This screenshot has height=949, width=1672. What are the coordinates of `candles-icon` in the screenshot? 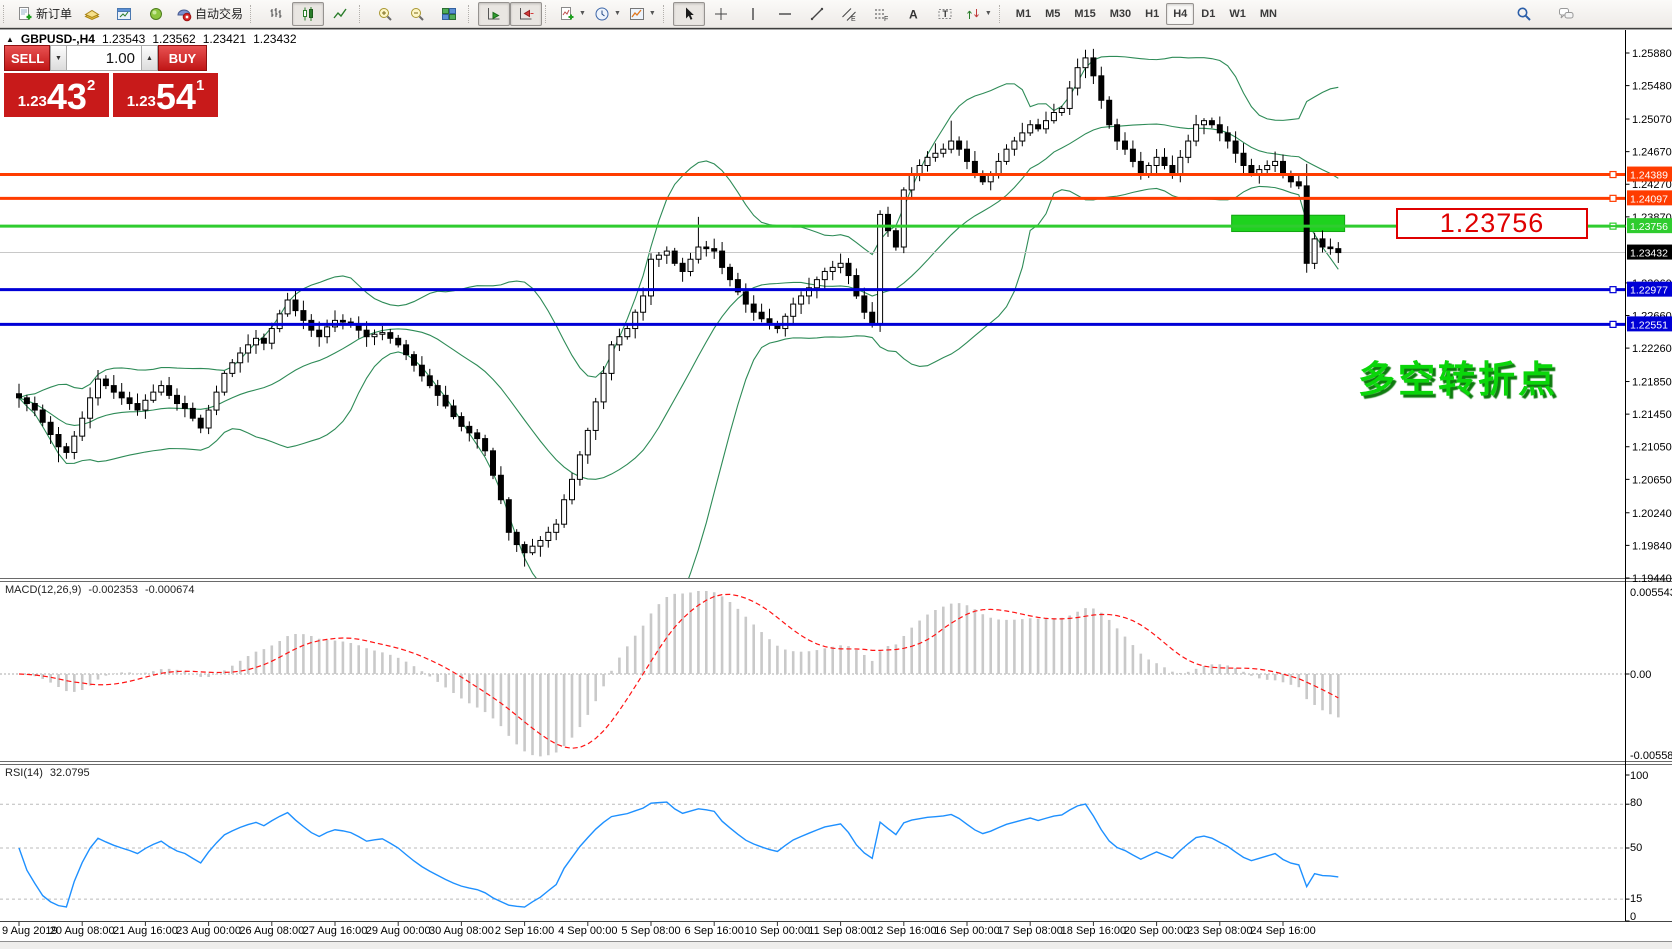 It's located at (308, 14).